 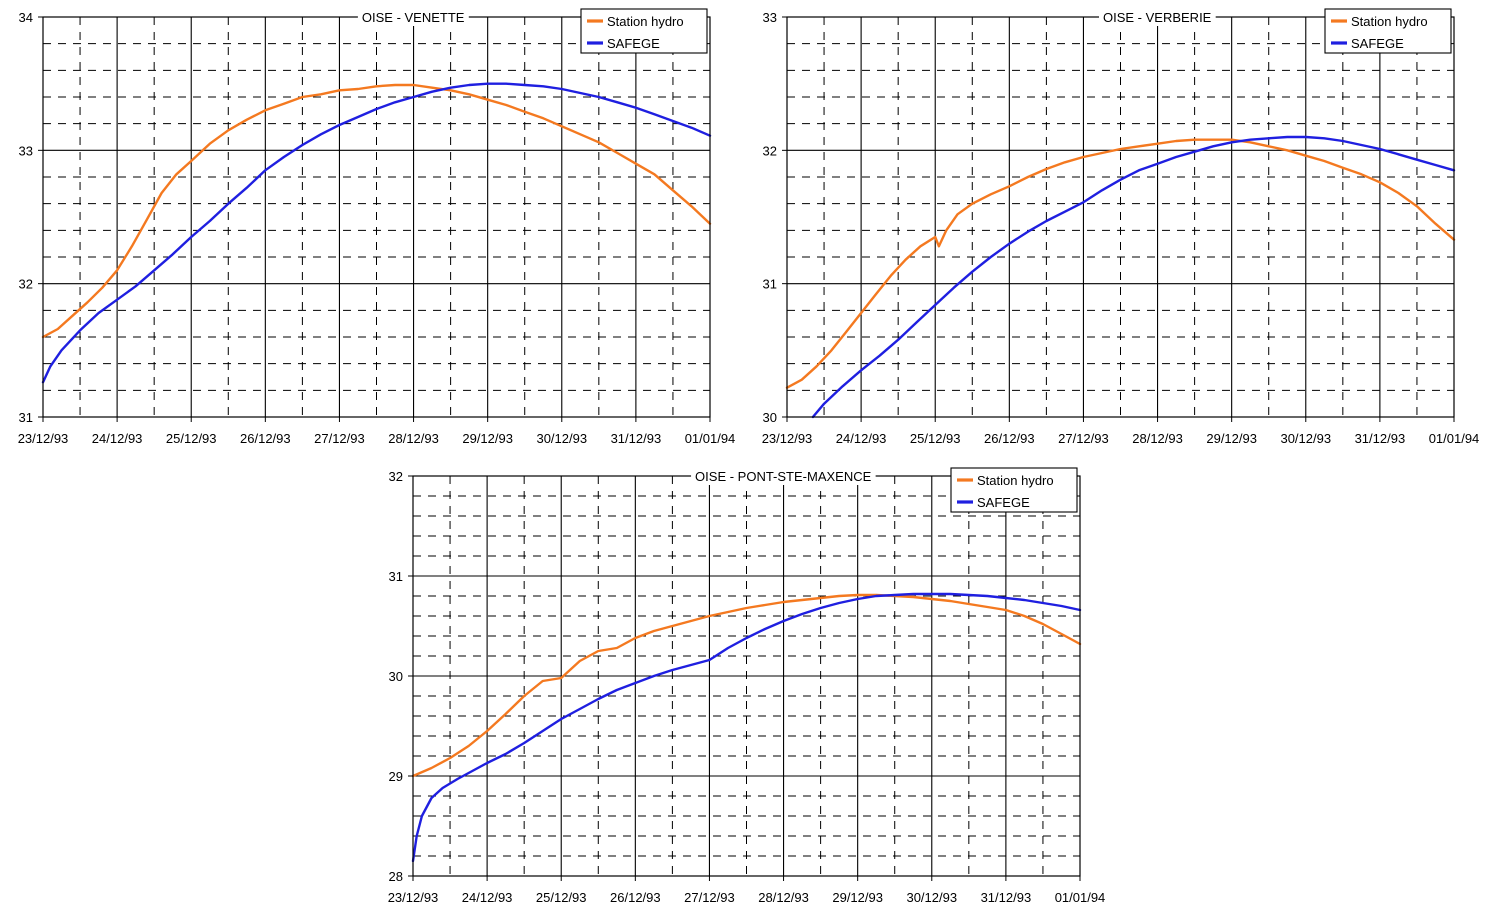 I want to click on chart-title: OISE - VENETTE, so click(x=413, y=17).